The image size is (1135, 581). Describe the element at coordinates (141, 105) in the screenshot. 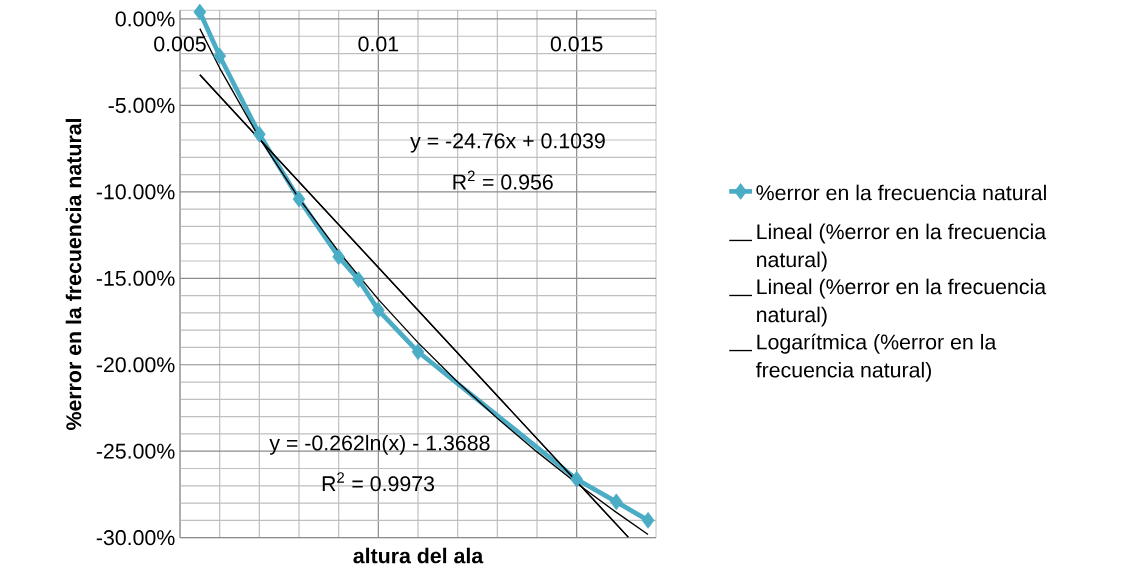

I see `y-tick-label: -5.00%` at that location.